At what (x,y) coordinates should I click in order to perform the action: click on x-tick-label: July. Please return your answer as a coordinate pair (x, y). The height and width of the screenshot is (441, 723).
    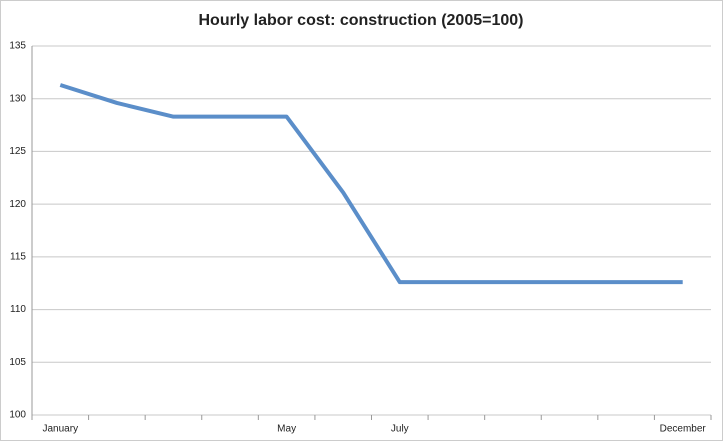
    Looking at the image, I should click on (400, 429).